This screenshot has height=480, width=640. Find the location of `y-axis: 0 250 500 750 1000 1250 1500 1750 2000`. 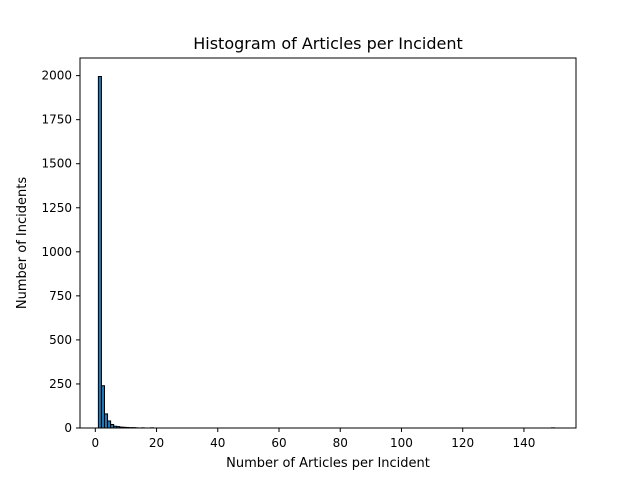

y-axis: 0 250 500 750 1000 1250 1500 1750 2000 is located at coordinates (60, 252).